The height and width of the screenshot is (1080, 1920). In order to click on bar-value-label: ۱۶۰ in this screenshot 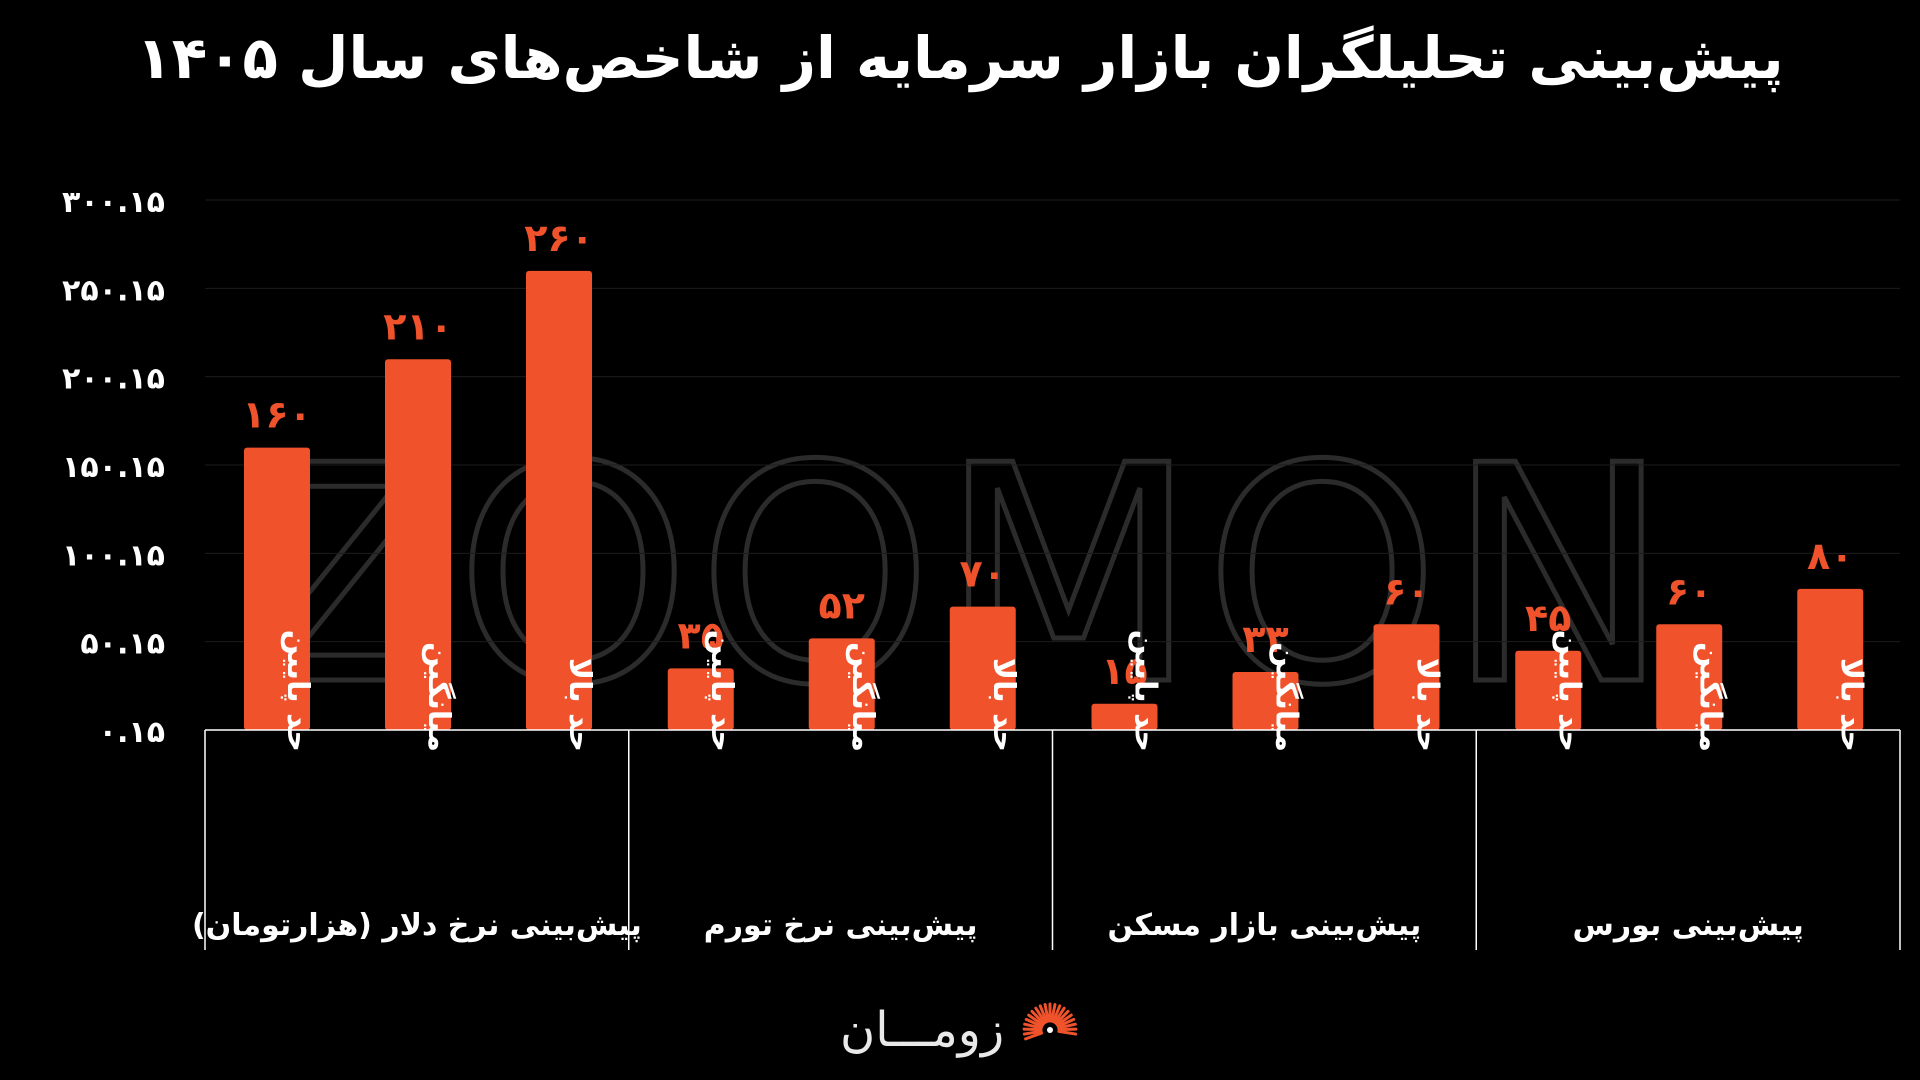, I will do `click(277, 415)`.